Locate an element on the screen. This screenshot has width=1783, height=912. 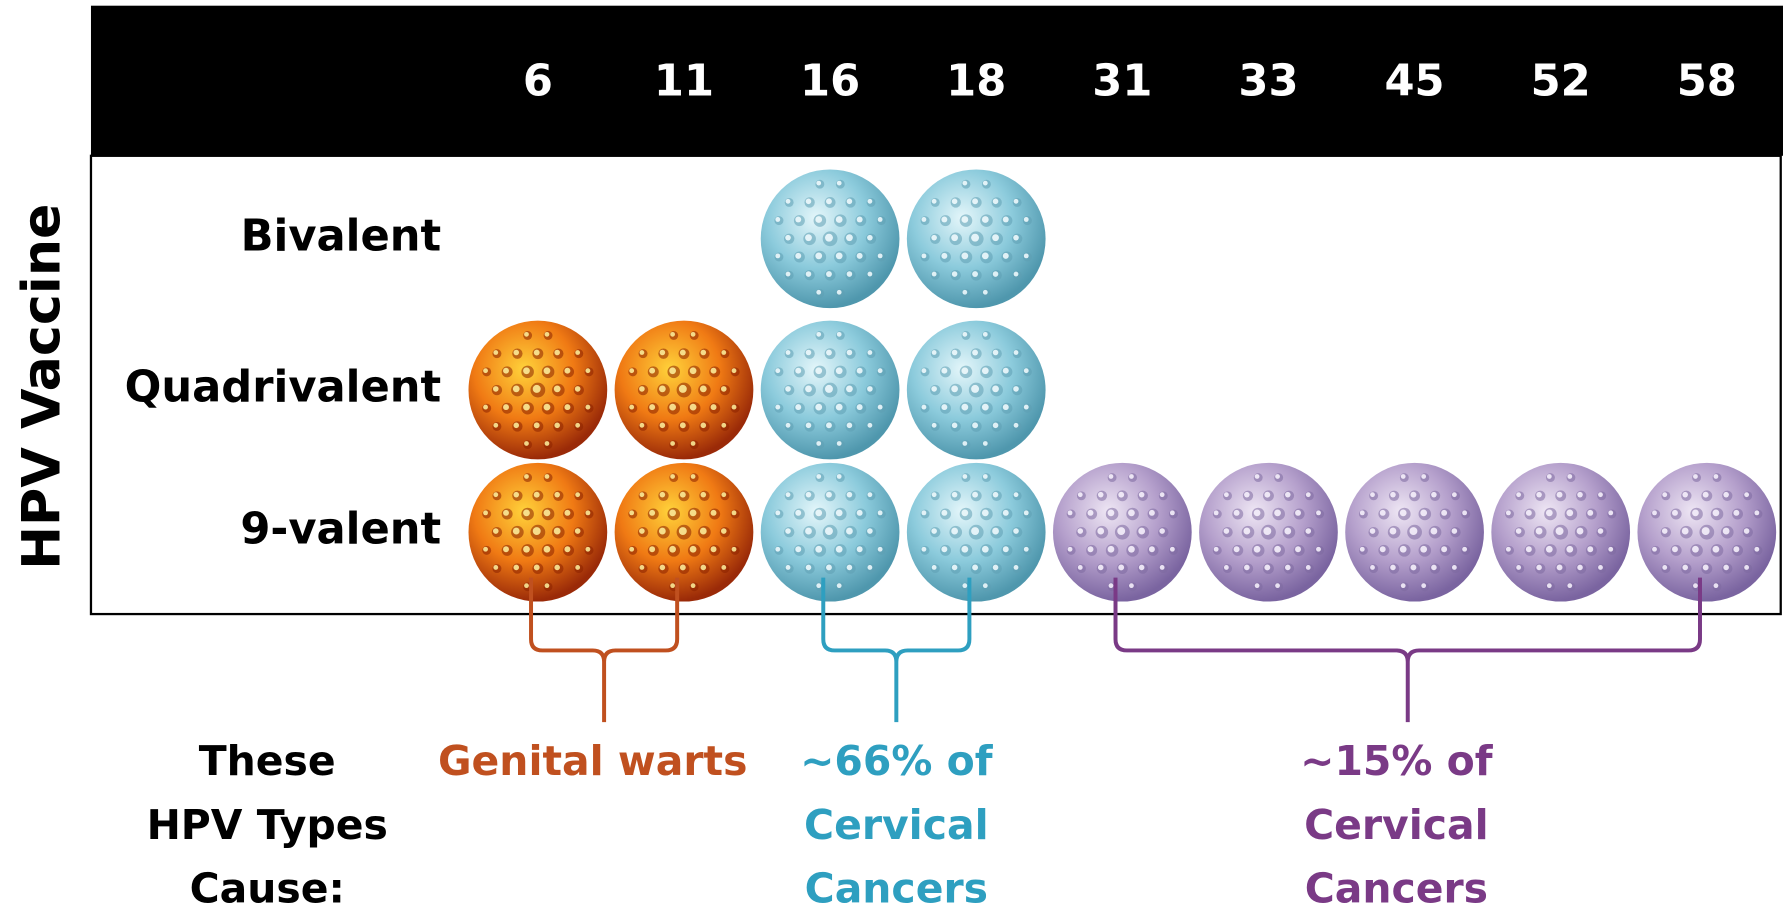
axis-title: HPV Vaccine is located at coordinates (41, 386).